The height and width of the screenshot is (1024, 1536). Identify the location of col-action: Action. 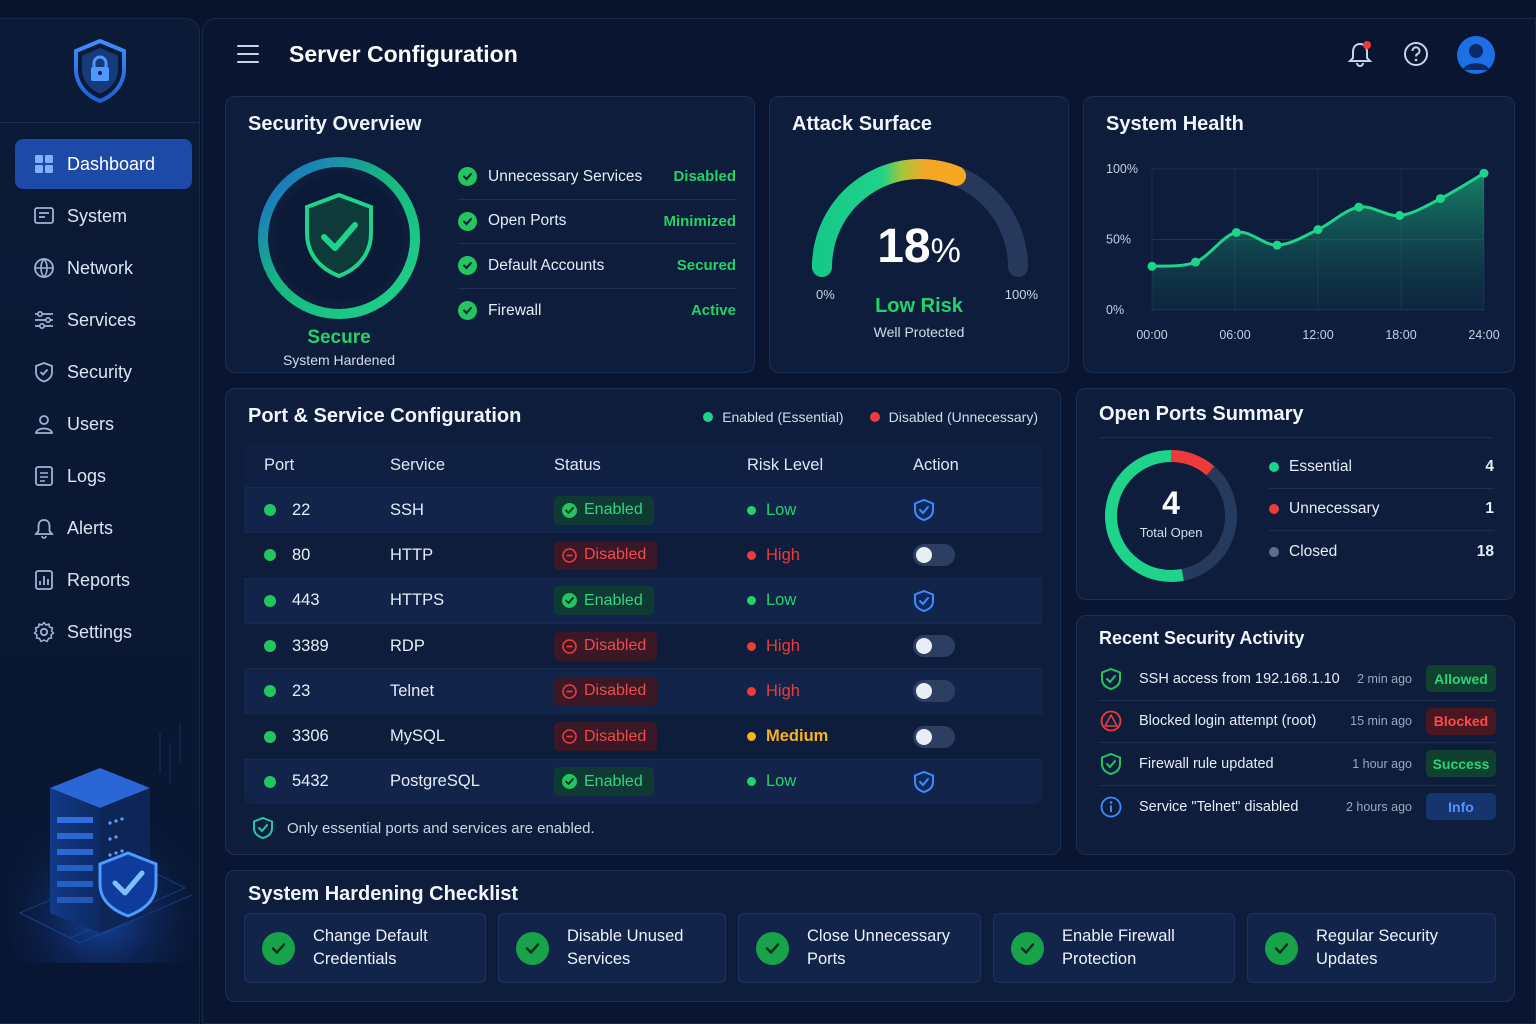
(936, 464).